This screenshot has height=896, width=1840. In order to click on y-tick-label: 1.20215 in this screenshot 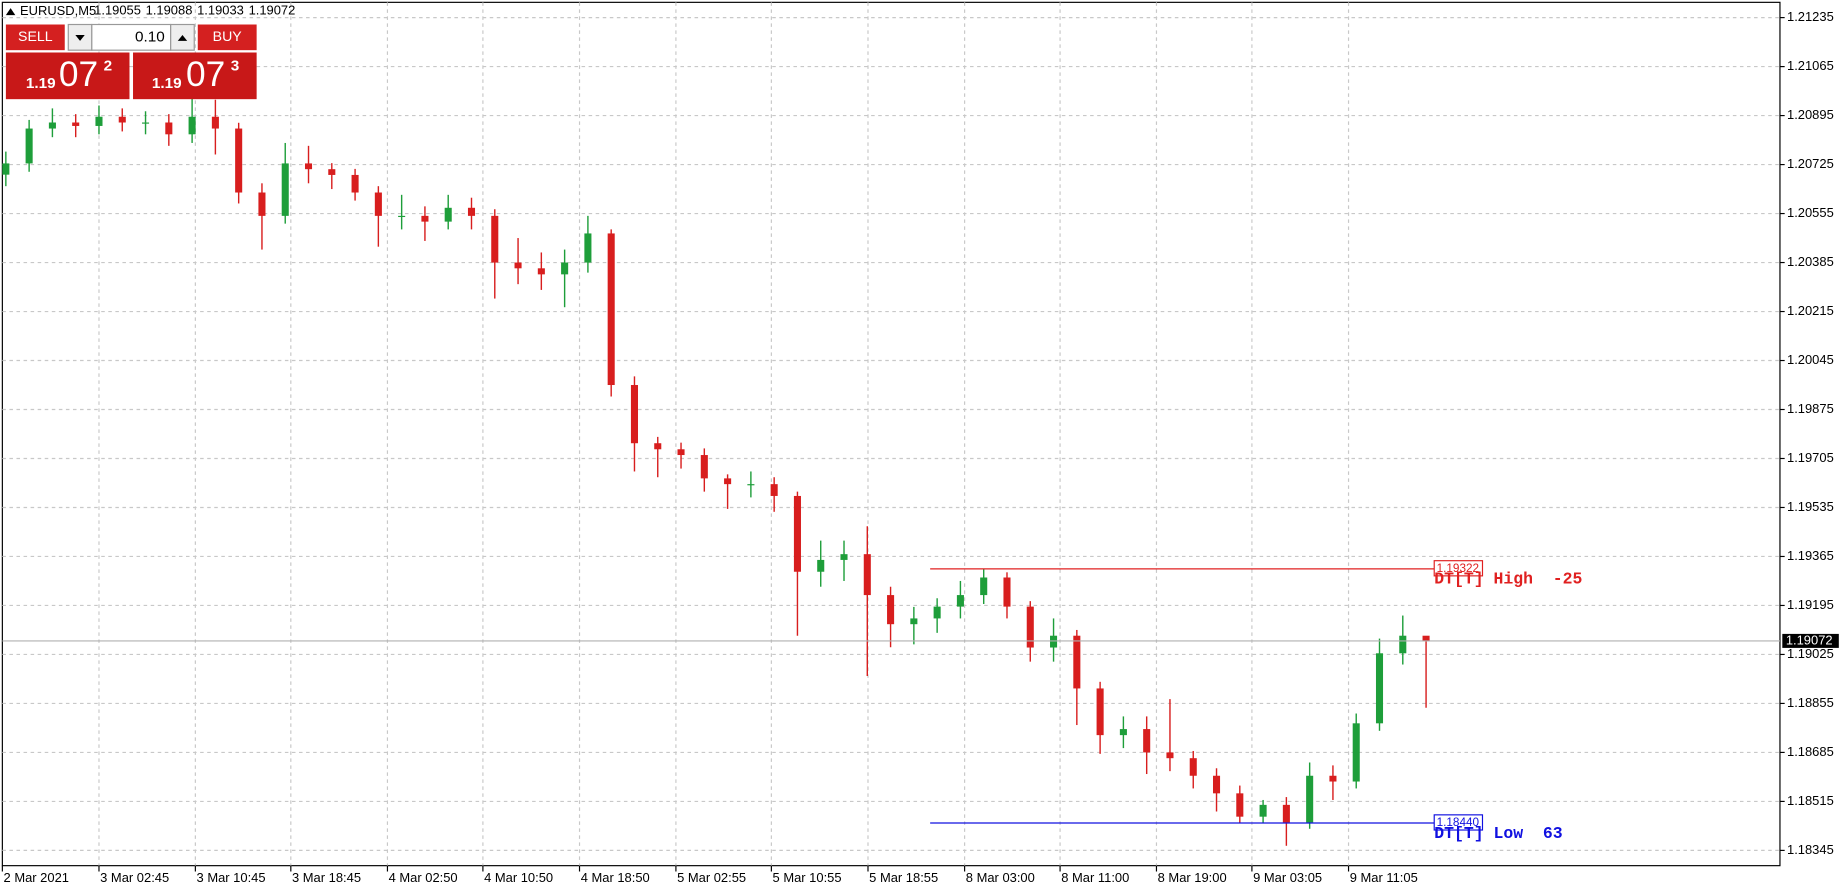, I will do `click(1810, 310)`.